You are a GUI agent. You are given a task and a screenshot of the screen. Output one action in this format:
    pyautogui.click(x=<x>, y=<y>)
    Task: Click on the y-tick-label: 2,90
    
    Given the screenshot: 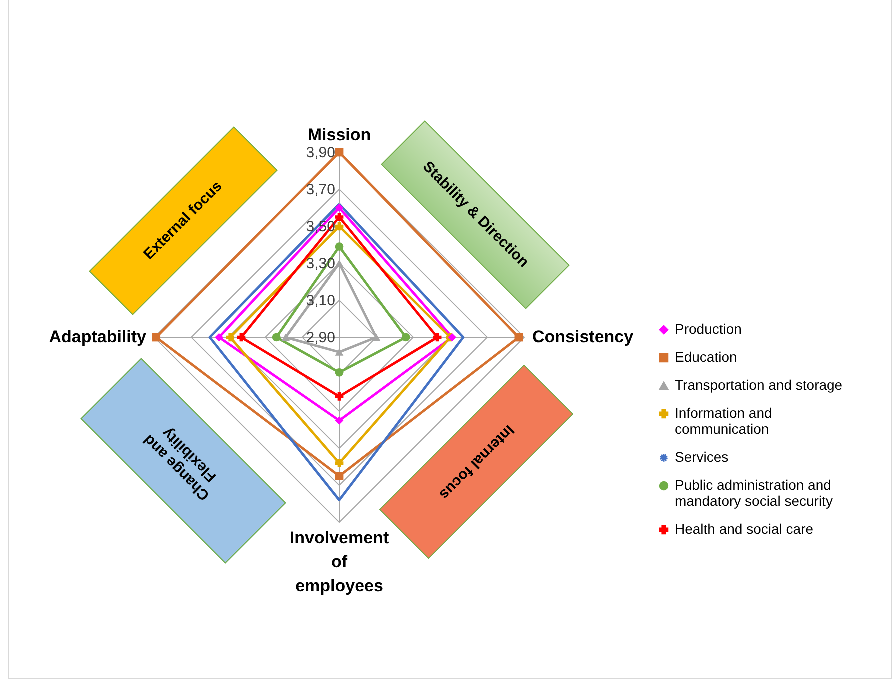 What is the action you would take?
    pyautogui.click(x=321, y=338)
    